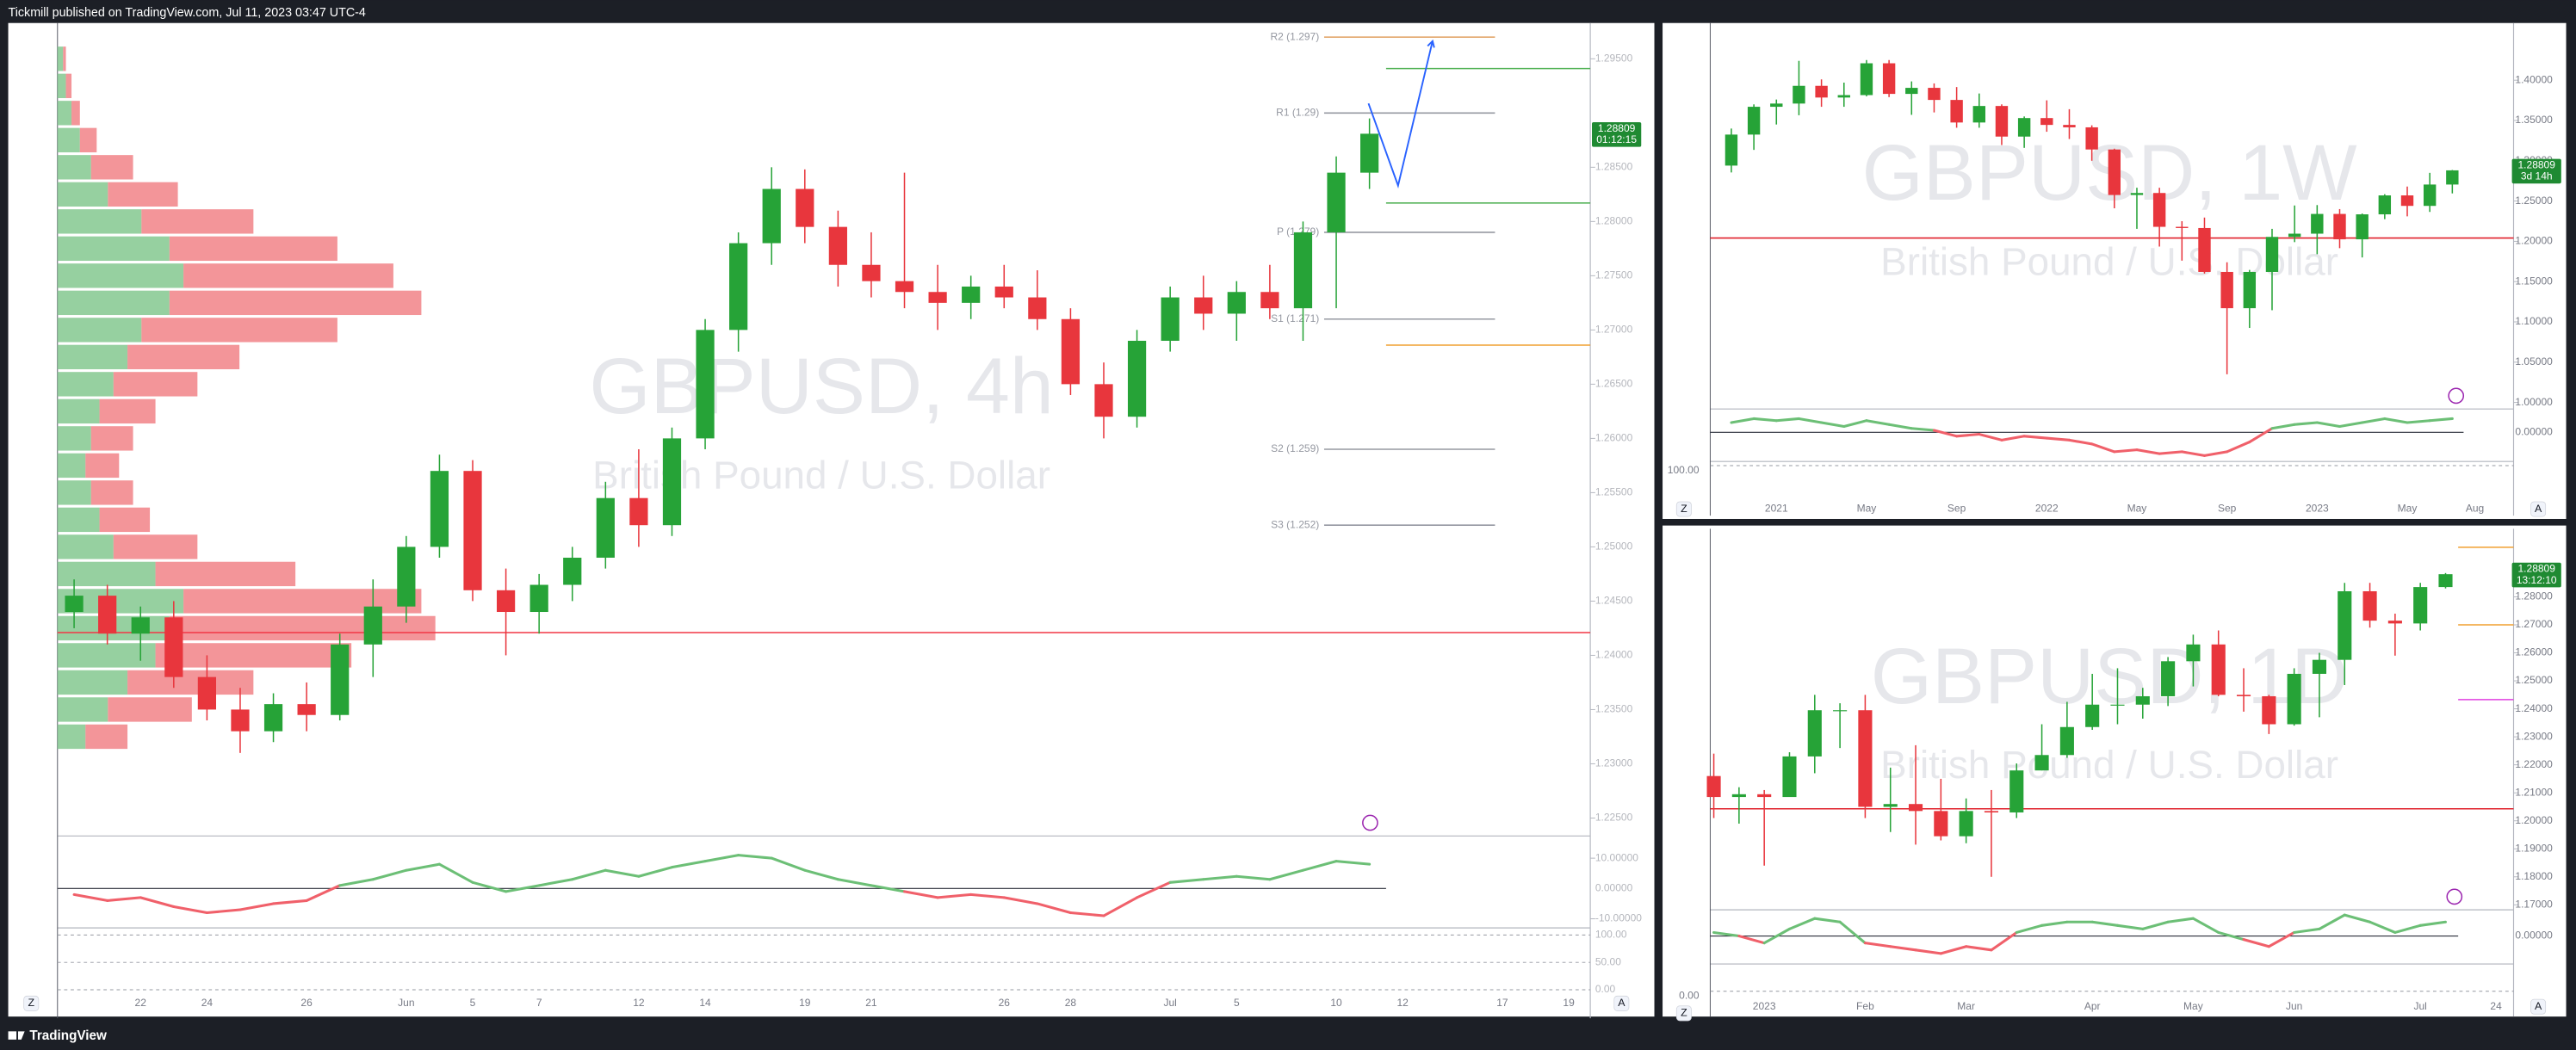  What do you see at coordinates (1169, 1003) in the screenshot?
I see `x-tick-label: Jul` at bounding box center [1169, 1003].